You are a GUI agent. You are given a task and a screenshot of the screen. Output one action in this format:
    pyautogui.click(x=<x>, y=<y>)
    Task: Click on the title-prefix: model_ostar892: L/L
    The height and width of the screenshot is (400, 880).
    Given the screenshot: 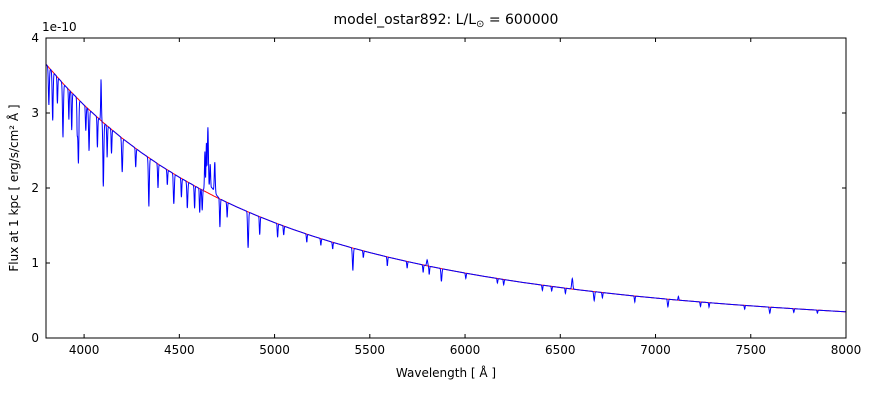 What is the action you would take?
    pyautogui.click(x=404, y=20)
    